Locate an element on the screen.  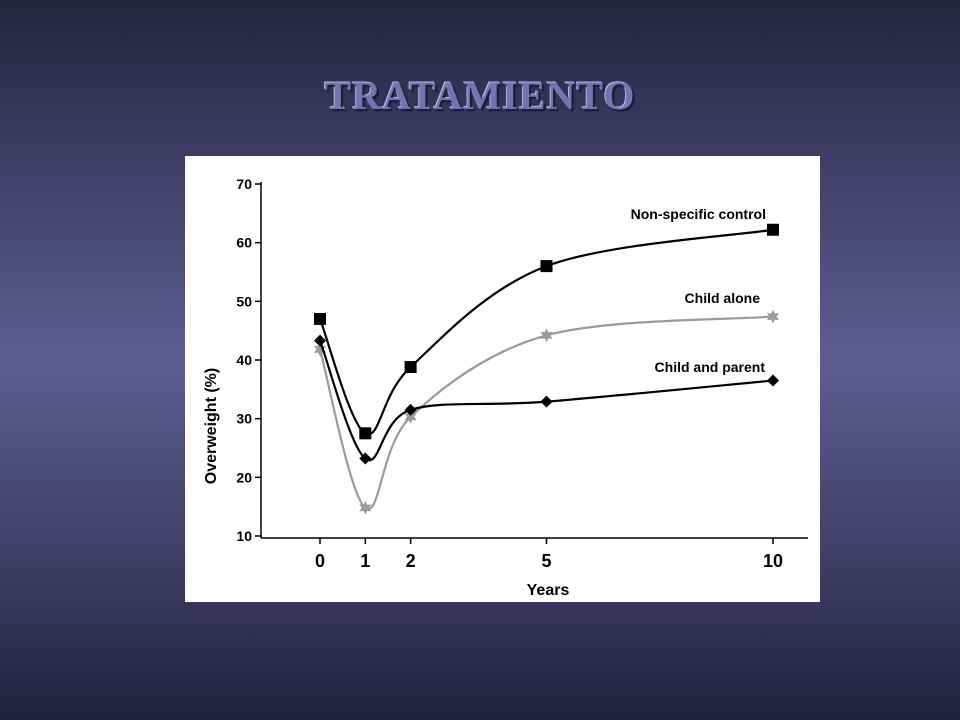
y-axis-label: Overweight (%) is located at coordinates (211, 426).